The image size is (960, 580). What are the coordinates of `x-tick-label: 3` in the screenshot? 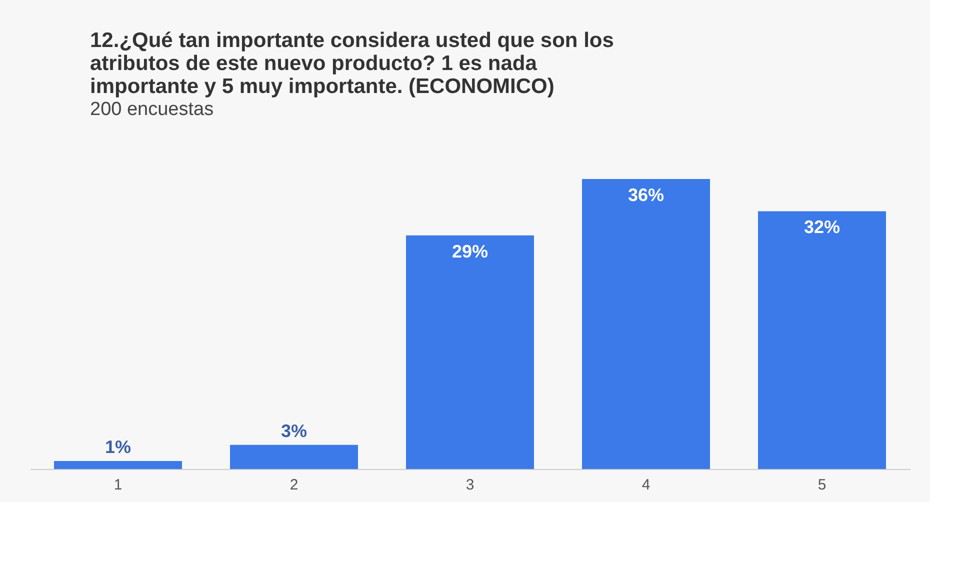 It's located at (470, 485).